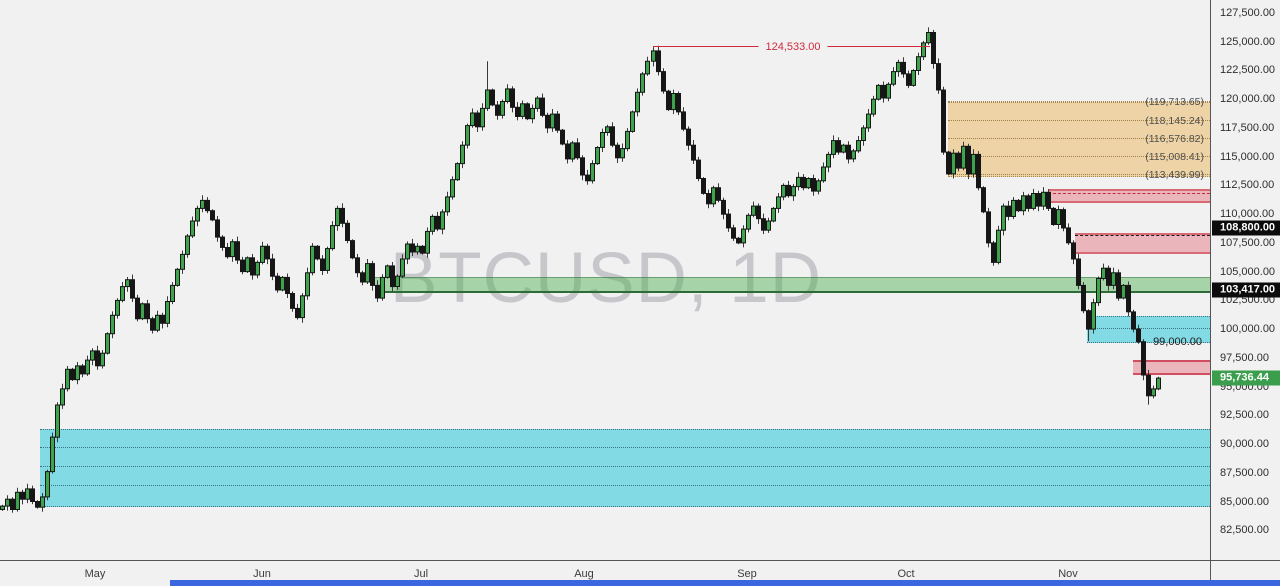  What do you see at coordinates (725, 583) in the screenshot?
I see `bottom-blue-strip` at bounding box center [725, 583].